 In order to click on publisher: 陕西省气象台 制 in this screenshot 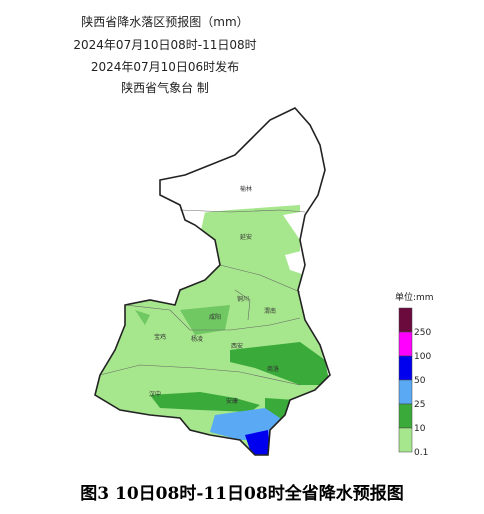, I will do `click(165, 87)`.